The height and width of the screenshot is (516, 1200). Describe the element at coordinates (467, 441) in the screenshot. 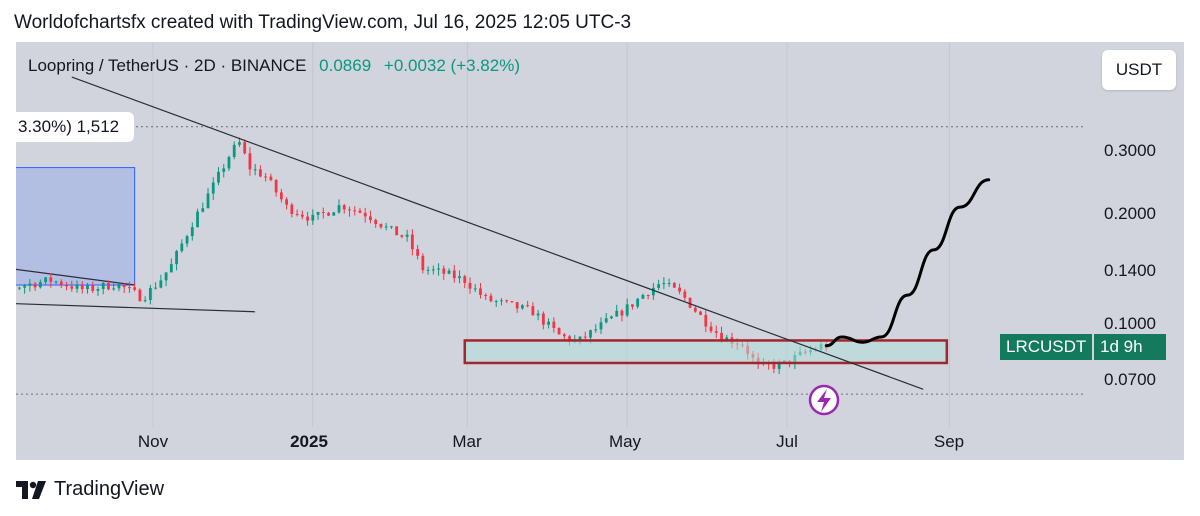

I see `x-tick-label: Mar` at that location.